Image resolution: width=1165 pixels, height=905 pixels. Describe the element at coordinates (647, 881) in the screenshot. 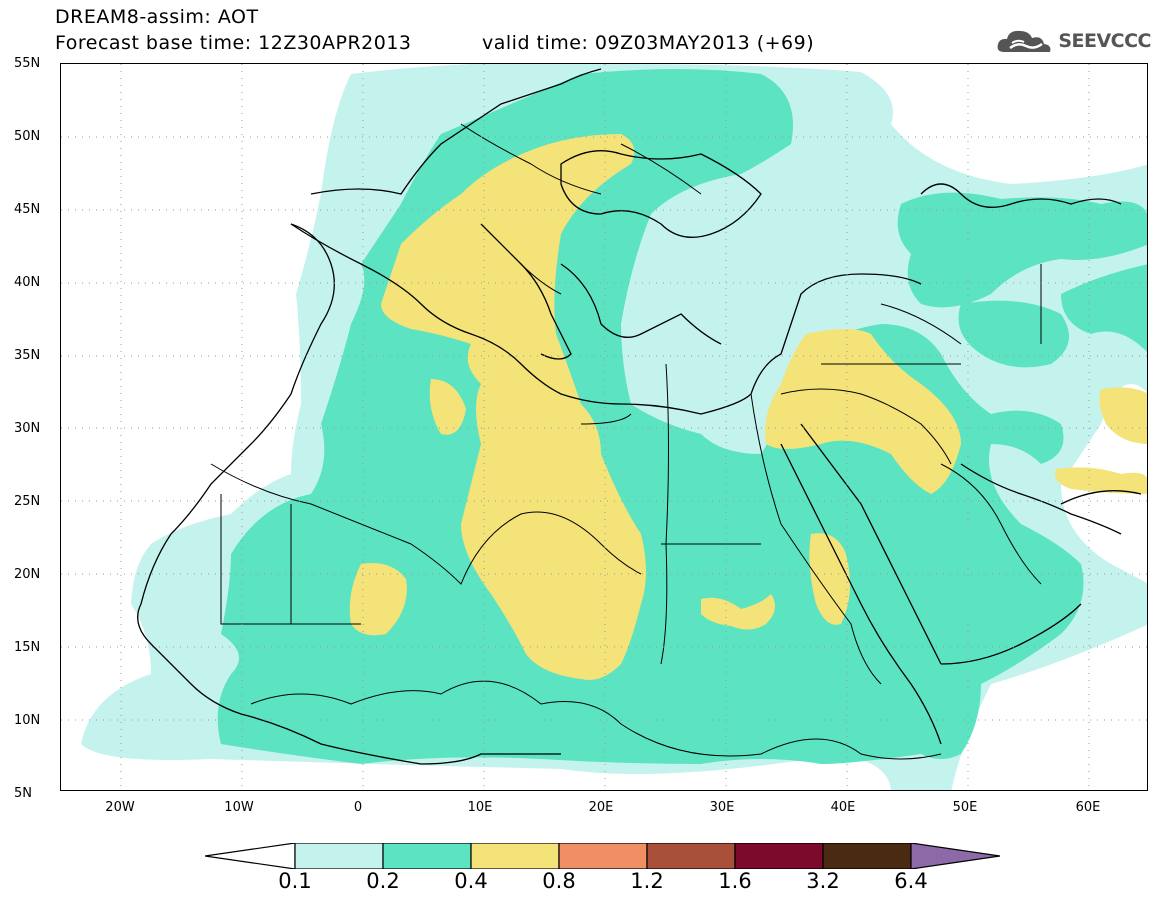

I see `colorbar-label: 1.2` at that location.